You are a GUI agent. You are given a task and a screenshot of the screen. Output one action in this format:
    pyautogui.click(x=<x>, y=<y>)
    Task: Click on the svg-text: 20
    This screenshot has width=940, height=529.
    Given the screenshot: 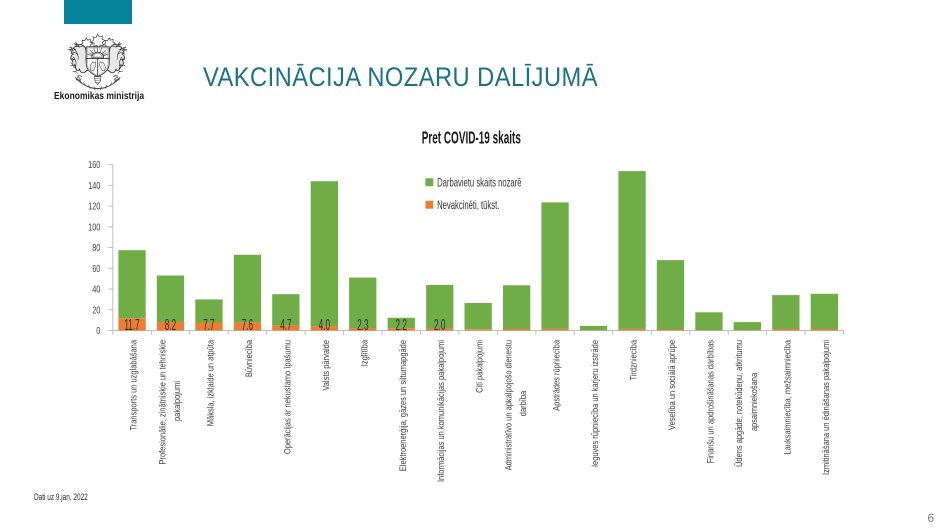 What is the action you would take?
    pyautogui.click(x=96, y=309)
    